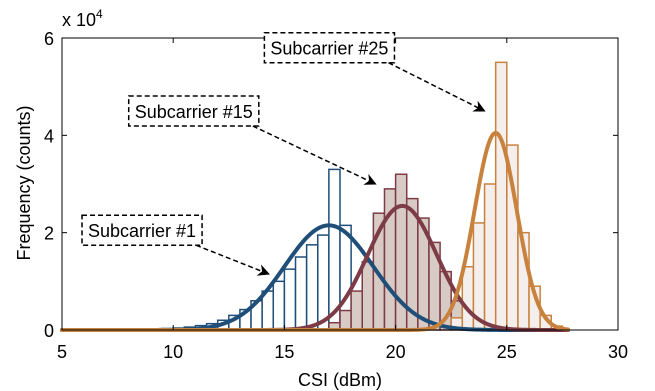  Describe the element at coordinates (284, 352) in the screenshot. I see `x-tick-label: 15` at that location.